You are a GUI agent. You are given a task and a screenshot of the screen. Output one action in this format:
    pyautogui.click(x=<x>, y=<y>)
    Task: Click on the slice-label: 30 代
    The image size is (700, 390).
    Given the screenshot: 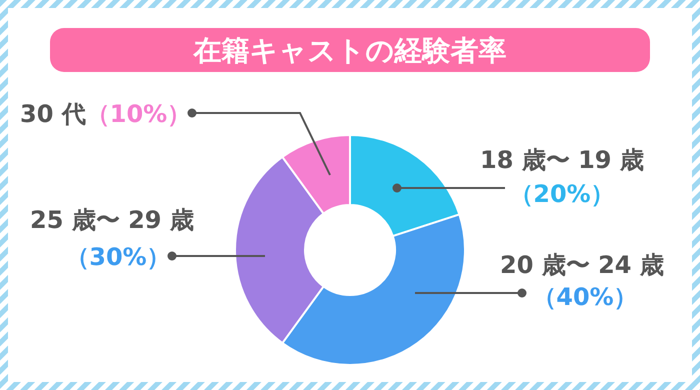 What is the action you would take?
    pyautogui.click(x=53, y=114)
    